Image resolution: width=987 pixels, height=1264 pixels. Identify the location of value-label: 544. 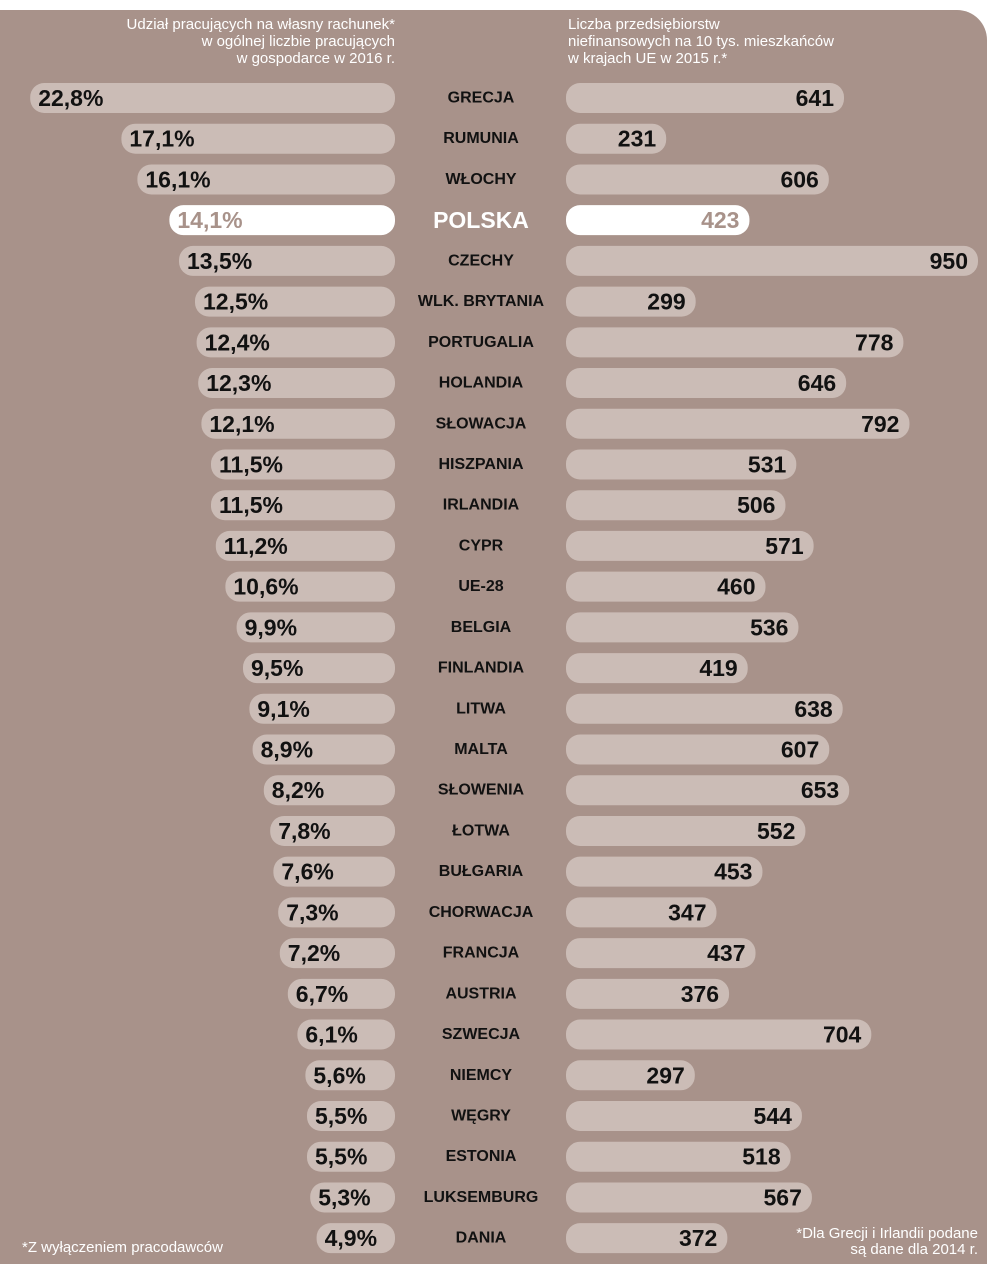
(773, 1116).